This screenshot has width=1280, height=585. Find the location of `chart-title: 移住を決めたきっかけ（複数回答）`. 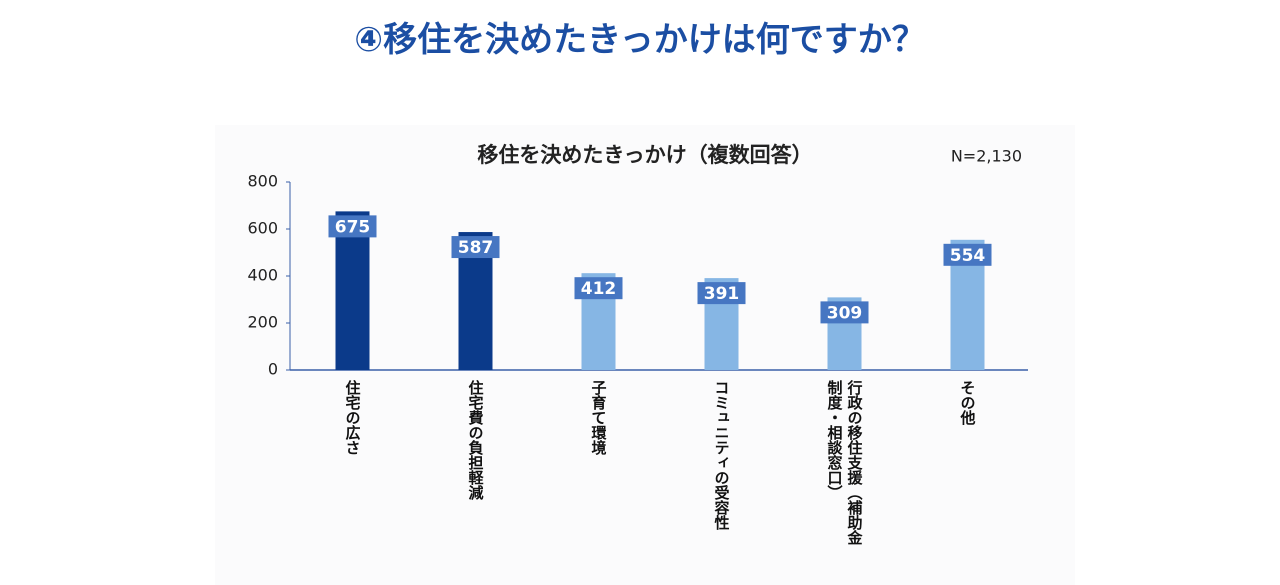

chart-title: 移住を決めたきっかけ（複数回答） is located at coordinates (644, 155).